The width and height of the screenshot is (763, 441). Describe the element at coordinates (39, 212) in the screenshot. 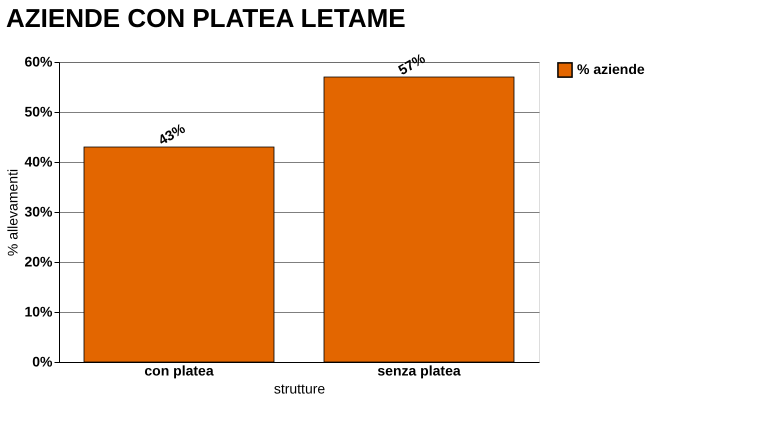

I see `y-tick-label: 30%` at that location.